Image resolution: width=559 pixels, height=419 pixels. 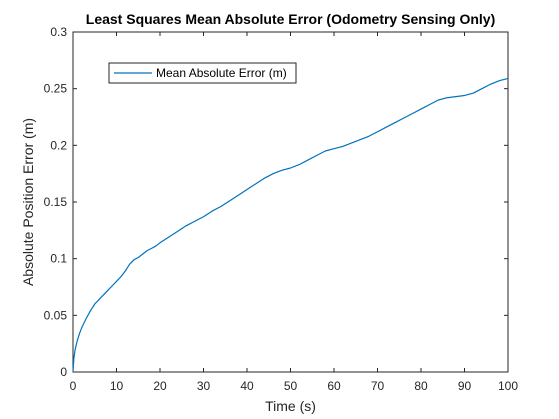 I want to click on x-tick-label: 90, so click(x=465, y=386).